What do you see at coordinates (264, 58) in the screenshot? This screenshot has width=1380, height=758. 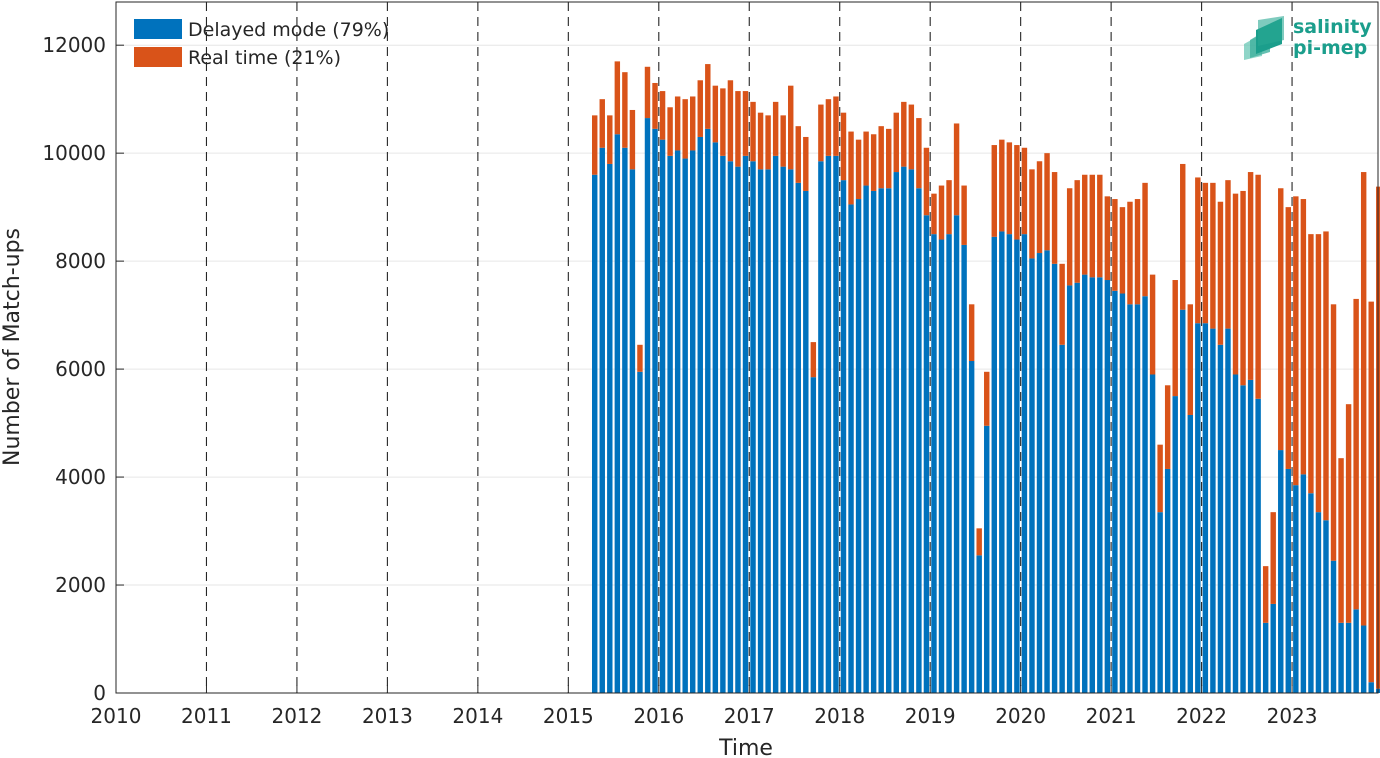 I see `legend-label-realtime: Real time (21%)` at bounding box center [264, 58].